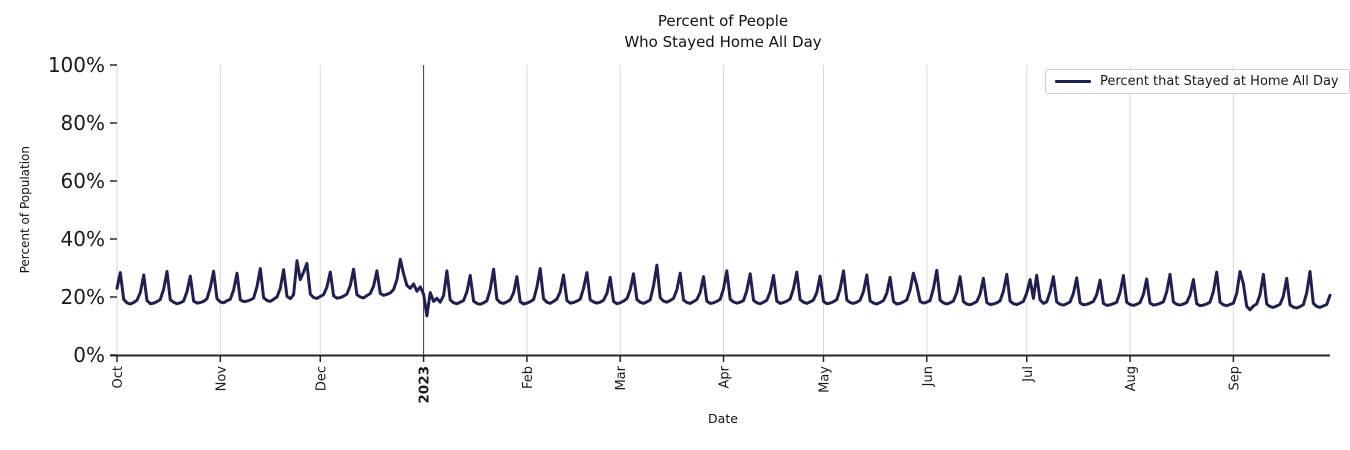 The height and width of the screenshot is (450, 1350). What do you see at coordinates (83, 123) in the screenshot?
I see `y-tick-label: 80%` at bounding box center [83, 123].